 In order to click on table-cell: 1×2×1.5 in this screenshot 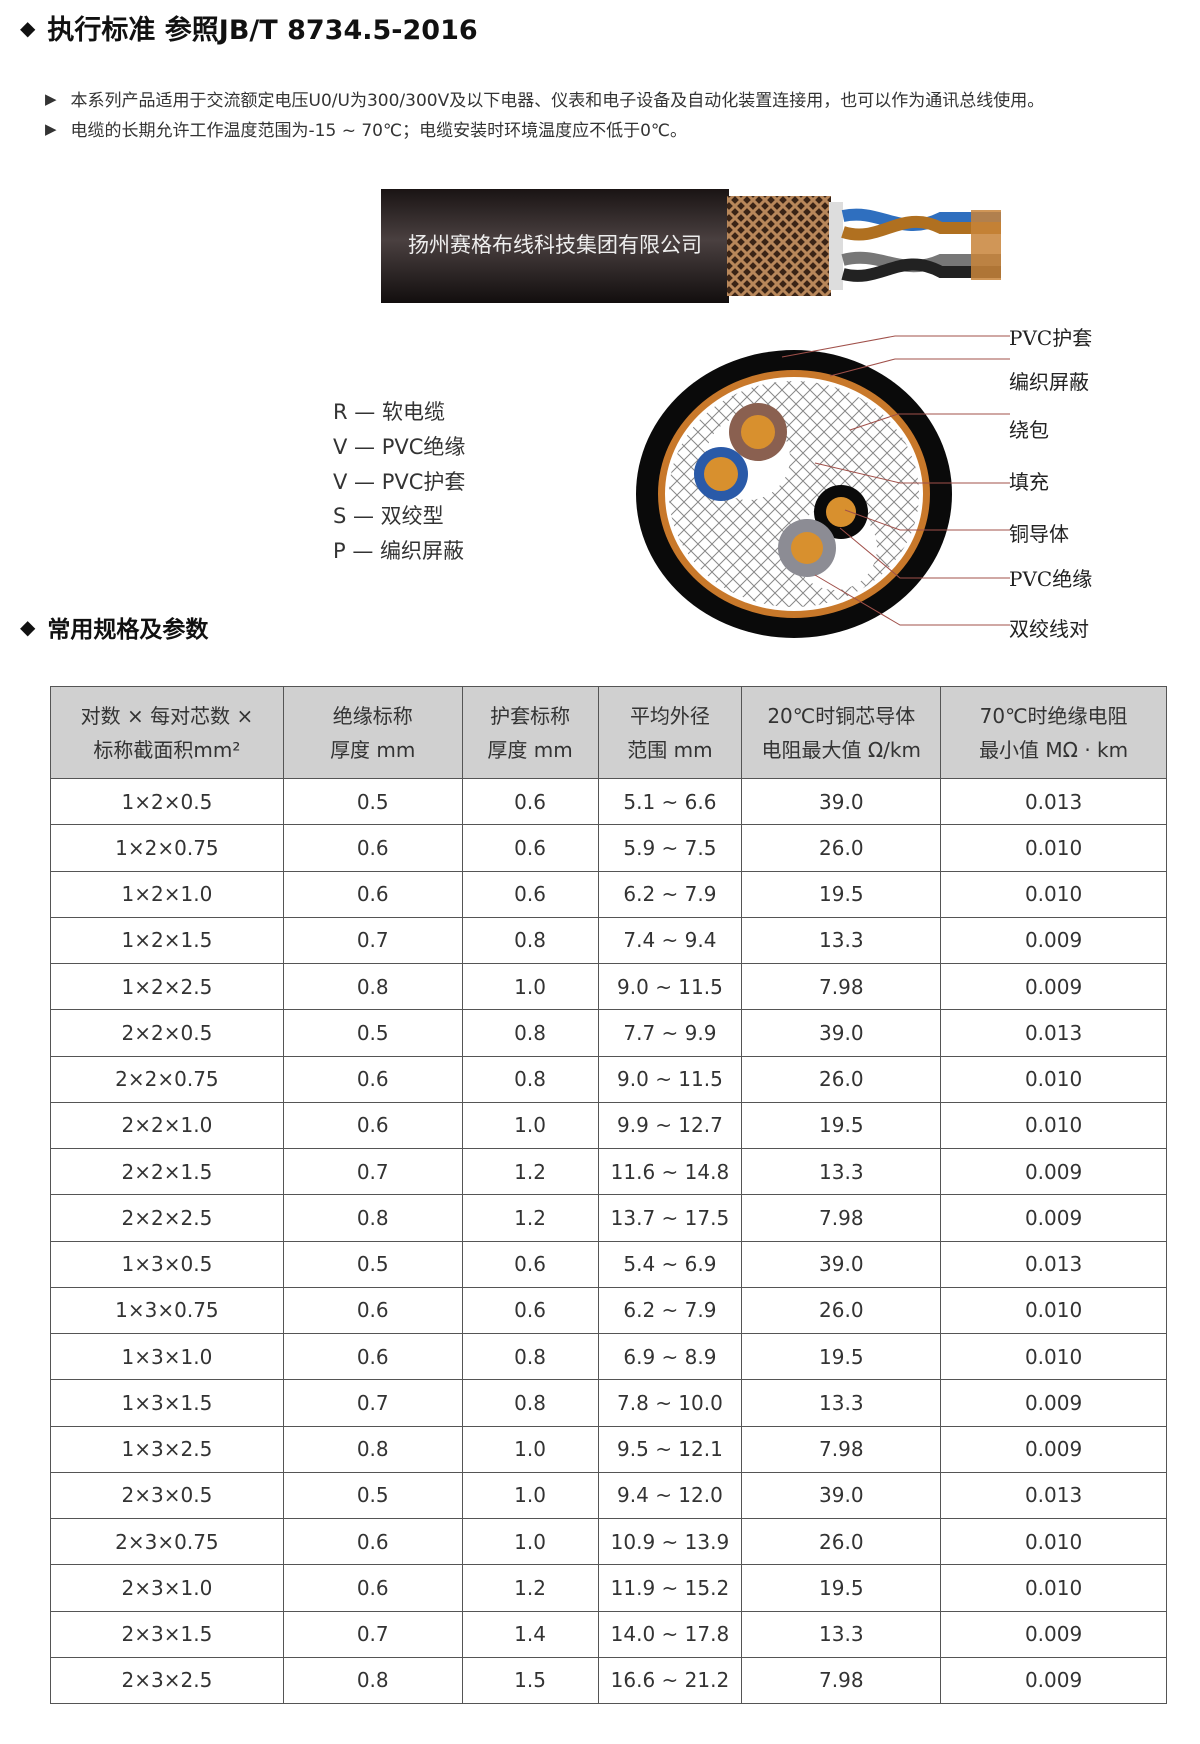, I will do `click(167, 940)`.